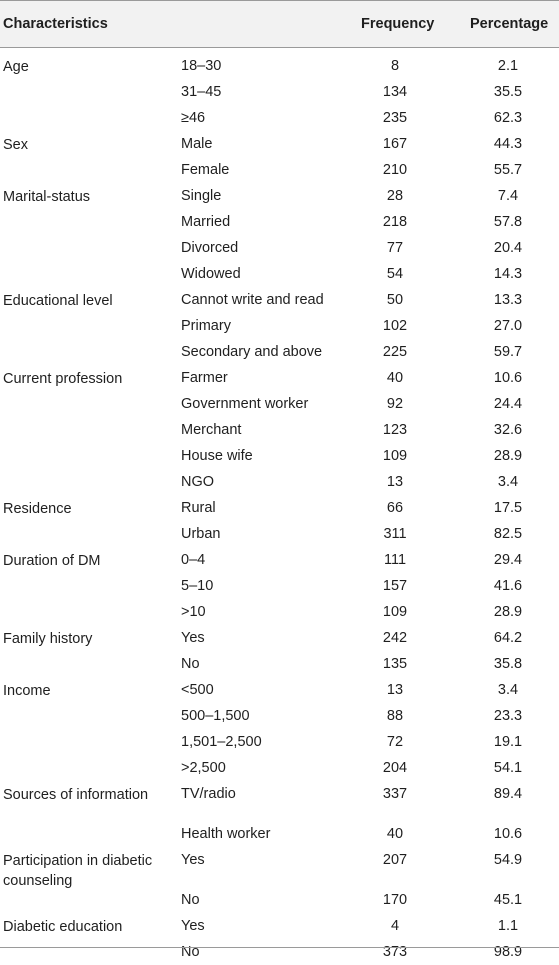  Describe the element at coordinates (206, 222) in the screenshot. I see `row-category: Married` at that location.